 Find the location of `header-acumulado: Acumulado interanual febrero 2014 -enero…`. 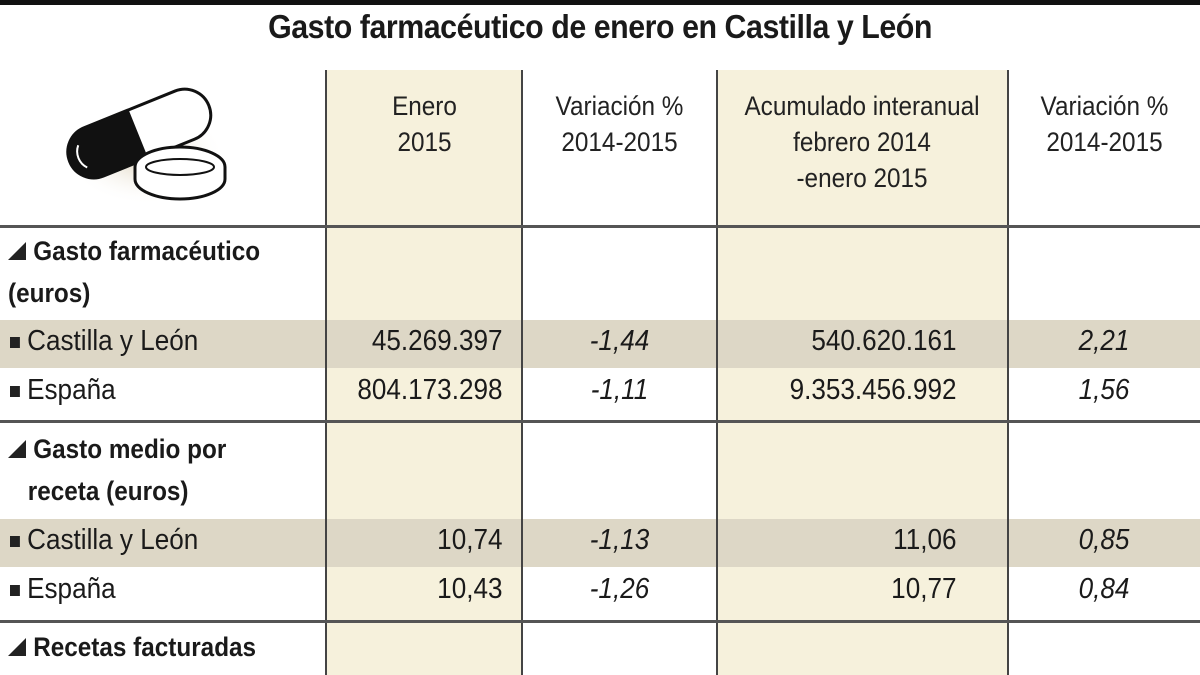

header-acumulado: Acumulado interanual febrero 2014 -enero… is located at coordinates (862, 142).